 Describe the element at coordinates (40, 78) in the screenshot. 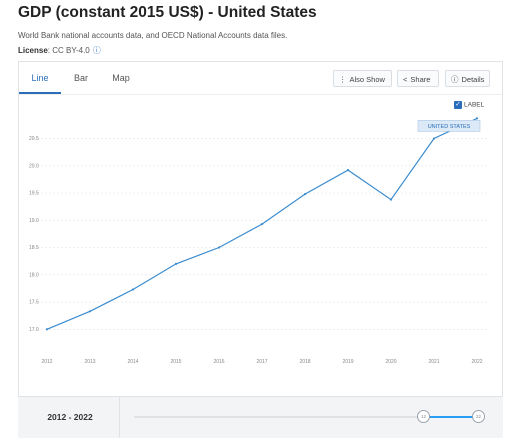

I see `tab-line: Line` at that location.